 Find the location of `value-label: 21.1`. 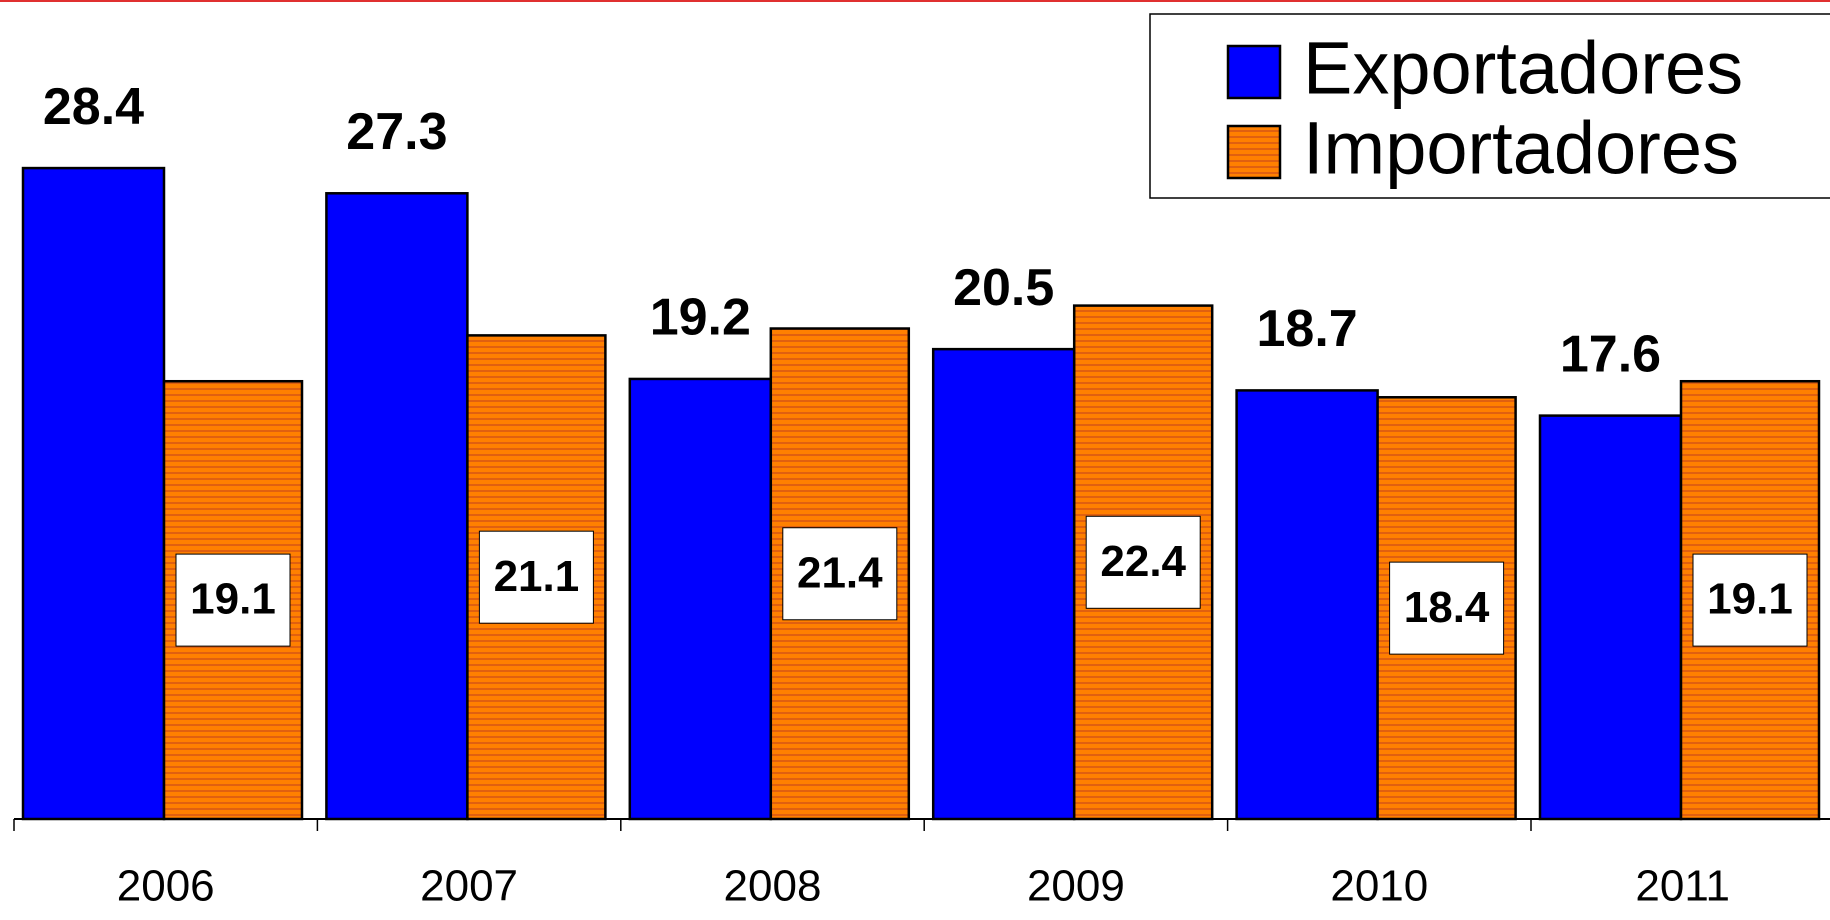

value-label: 21.1 is located at coordinates (537, 576).